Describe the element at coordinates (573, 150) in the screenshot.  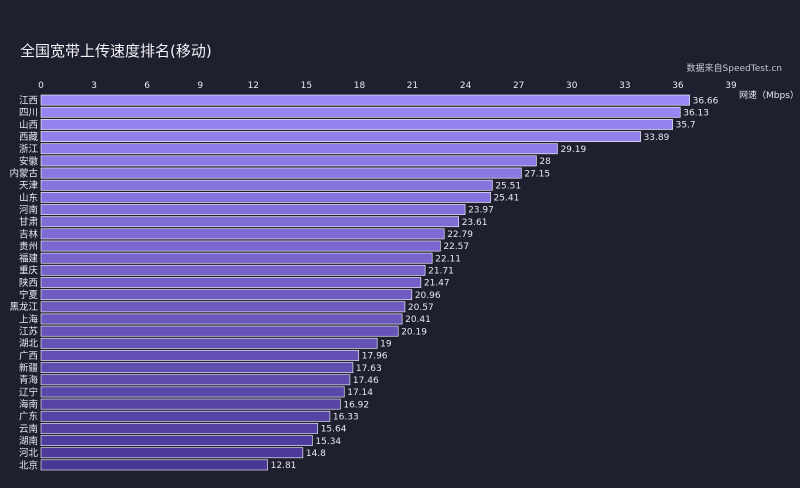
I see `bar-value-label: 29.19` at that location.